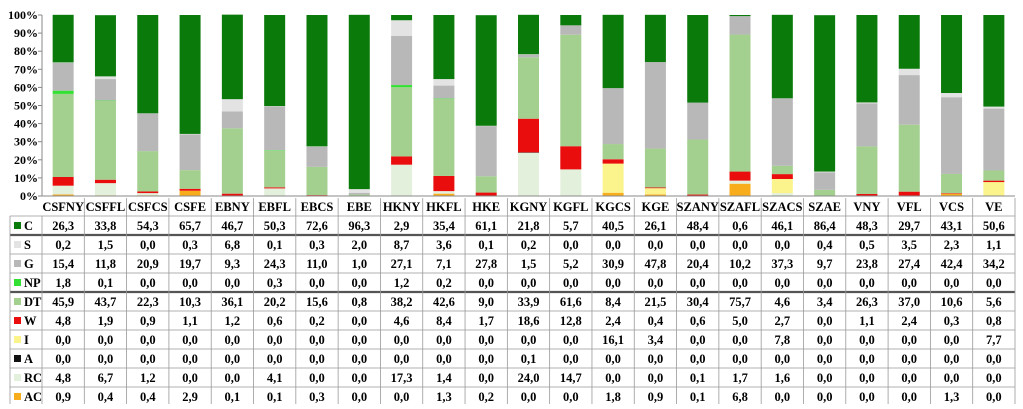  What do you see at coordinates (698, 264) in the screenshot?
I see `data-value: 20,4` at bounding box center [698, 264].